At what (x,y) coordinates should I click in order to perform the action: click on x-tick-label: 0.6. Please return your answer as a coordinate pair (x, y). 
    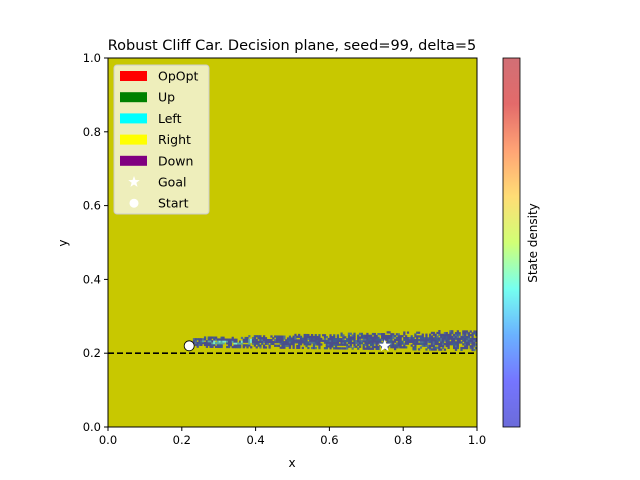
    Looking at the image, I should click on (329, 440).